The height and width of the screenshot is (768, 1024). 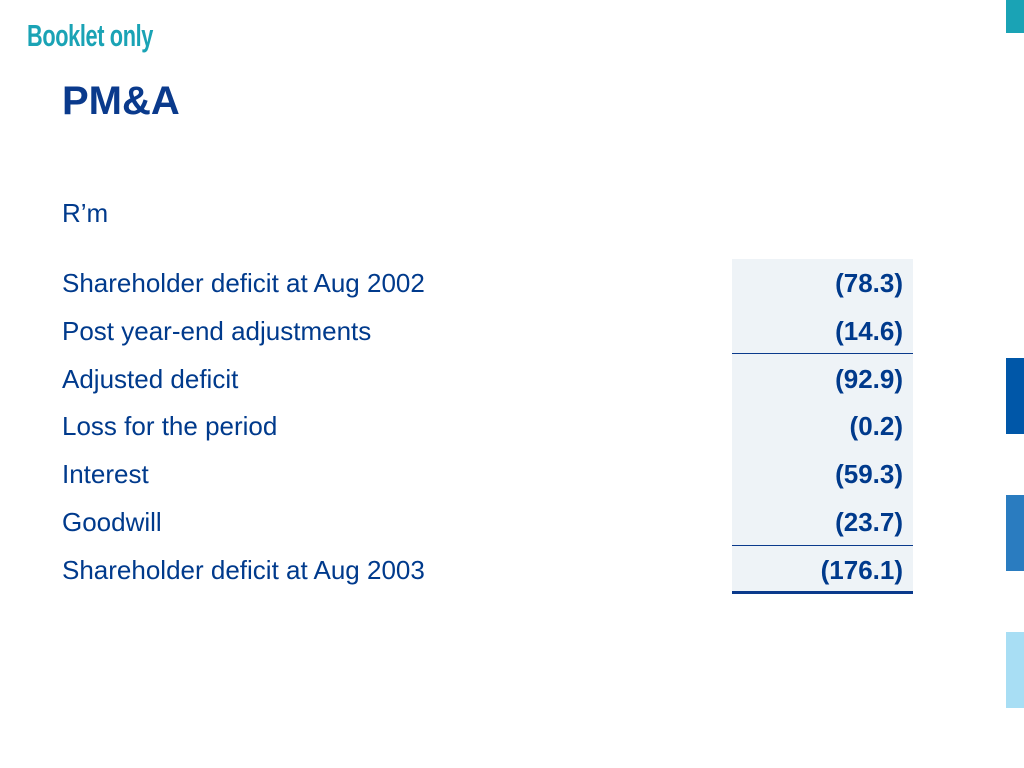 What do you see at coordinates (90, 35) in the screenshot?
I see `booklet-only-note: Booklet only` at bounding box center [90, 35].